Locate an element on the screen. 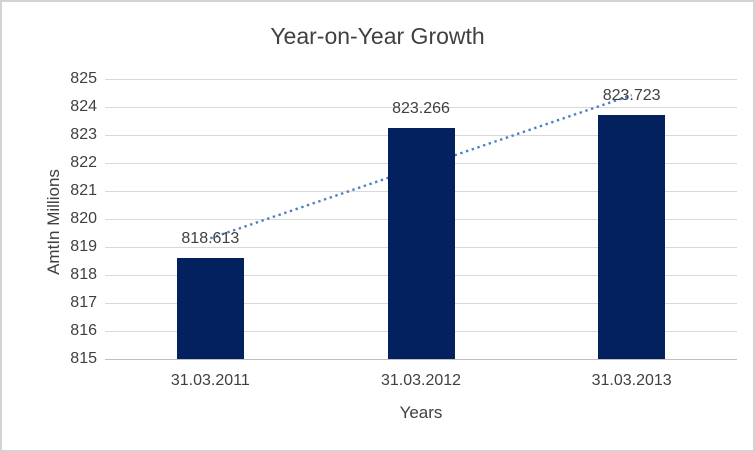 The image size is (755, 452). x-tick-label: 31.03.2013 is located at coordinates (631, 380).